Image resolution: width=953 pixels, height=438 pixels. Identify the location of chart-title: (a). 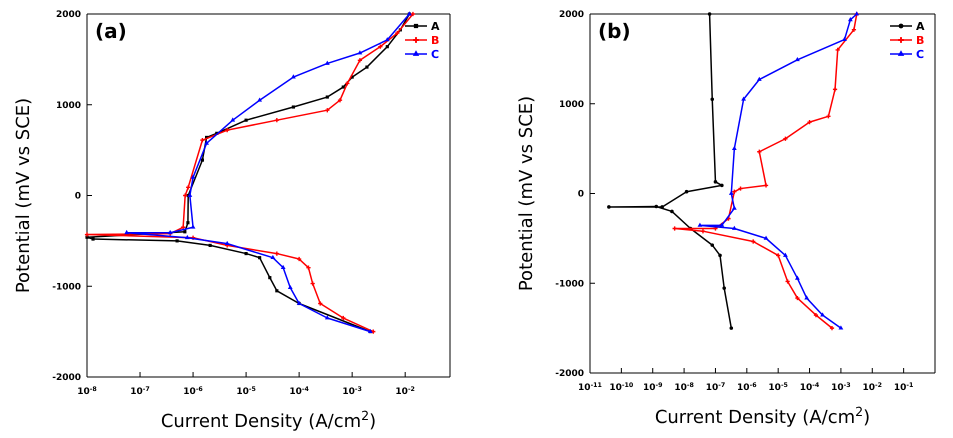
(111, 31).